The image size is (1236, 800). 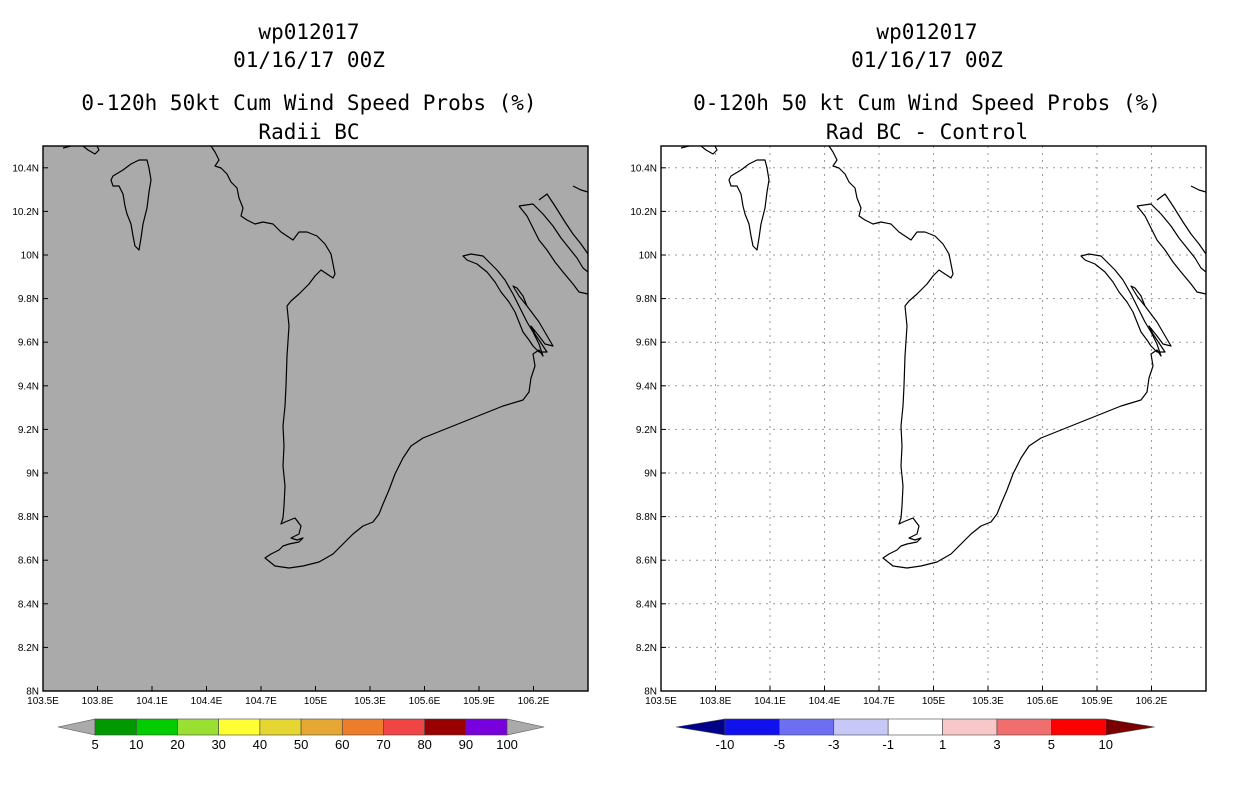 What do you see at coordinates (260, 744) in the screenshot?
I see `colorbar-label: 40` at bounding box center [260, 744].